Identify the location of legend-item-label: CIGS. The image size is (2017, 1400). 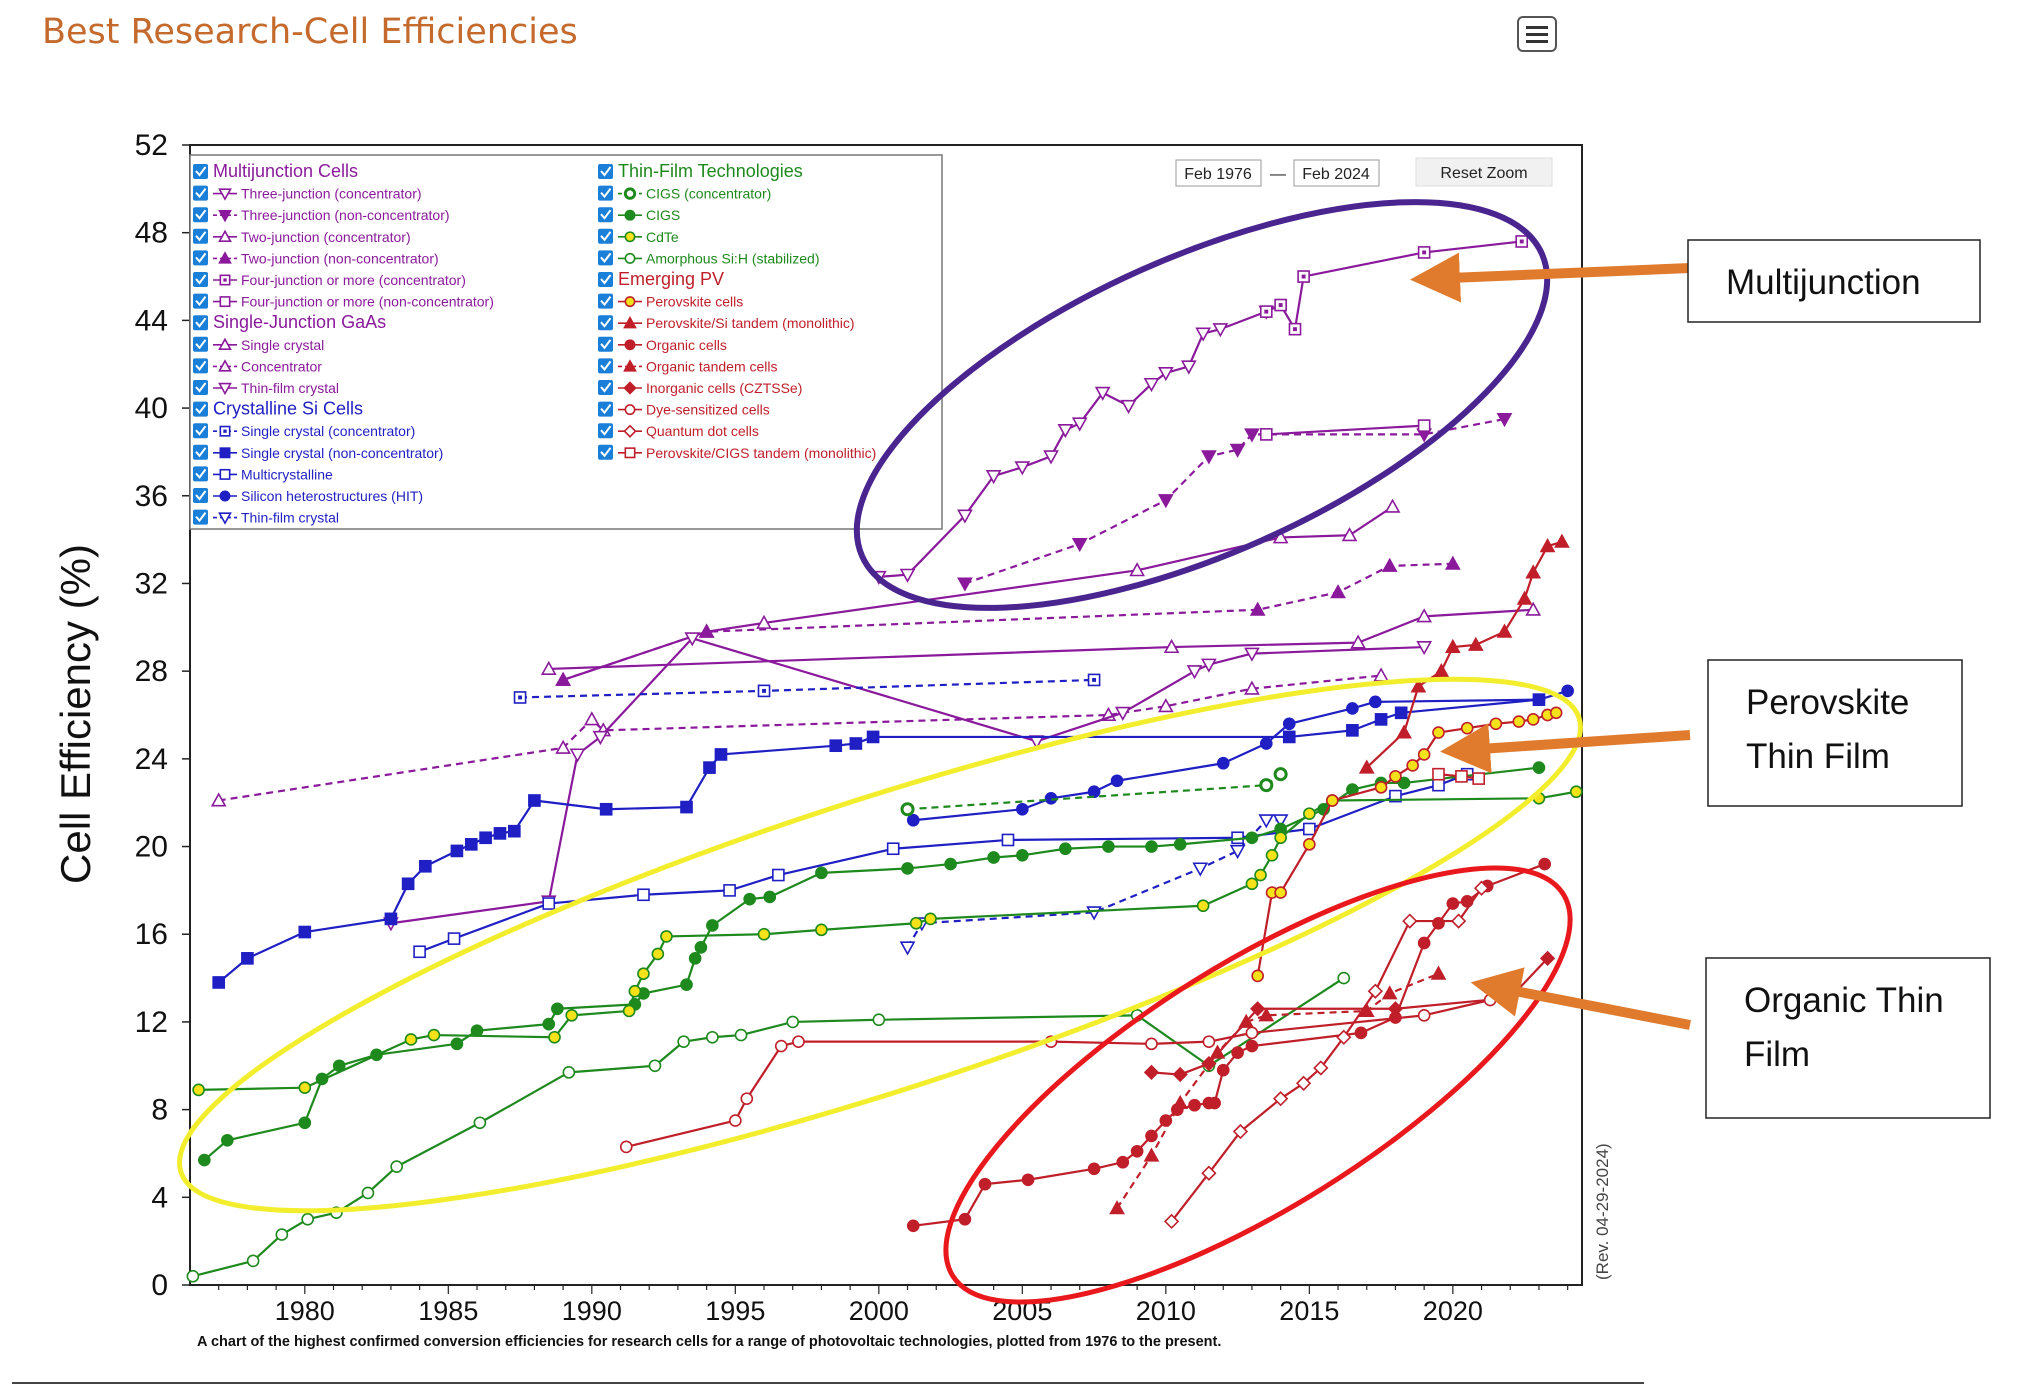
(663, 215).